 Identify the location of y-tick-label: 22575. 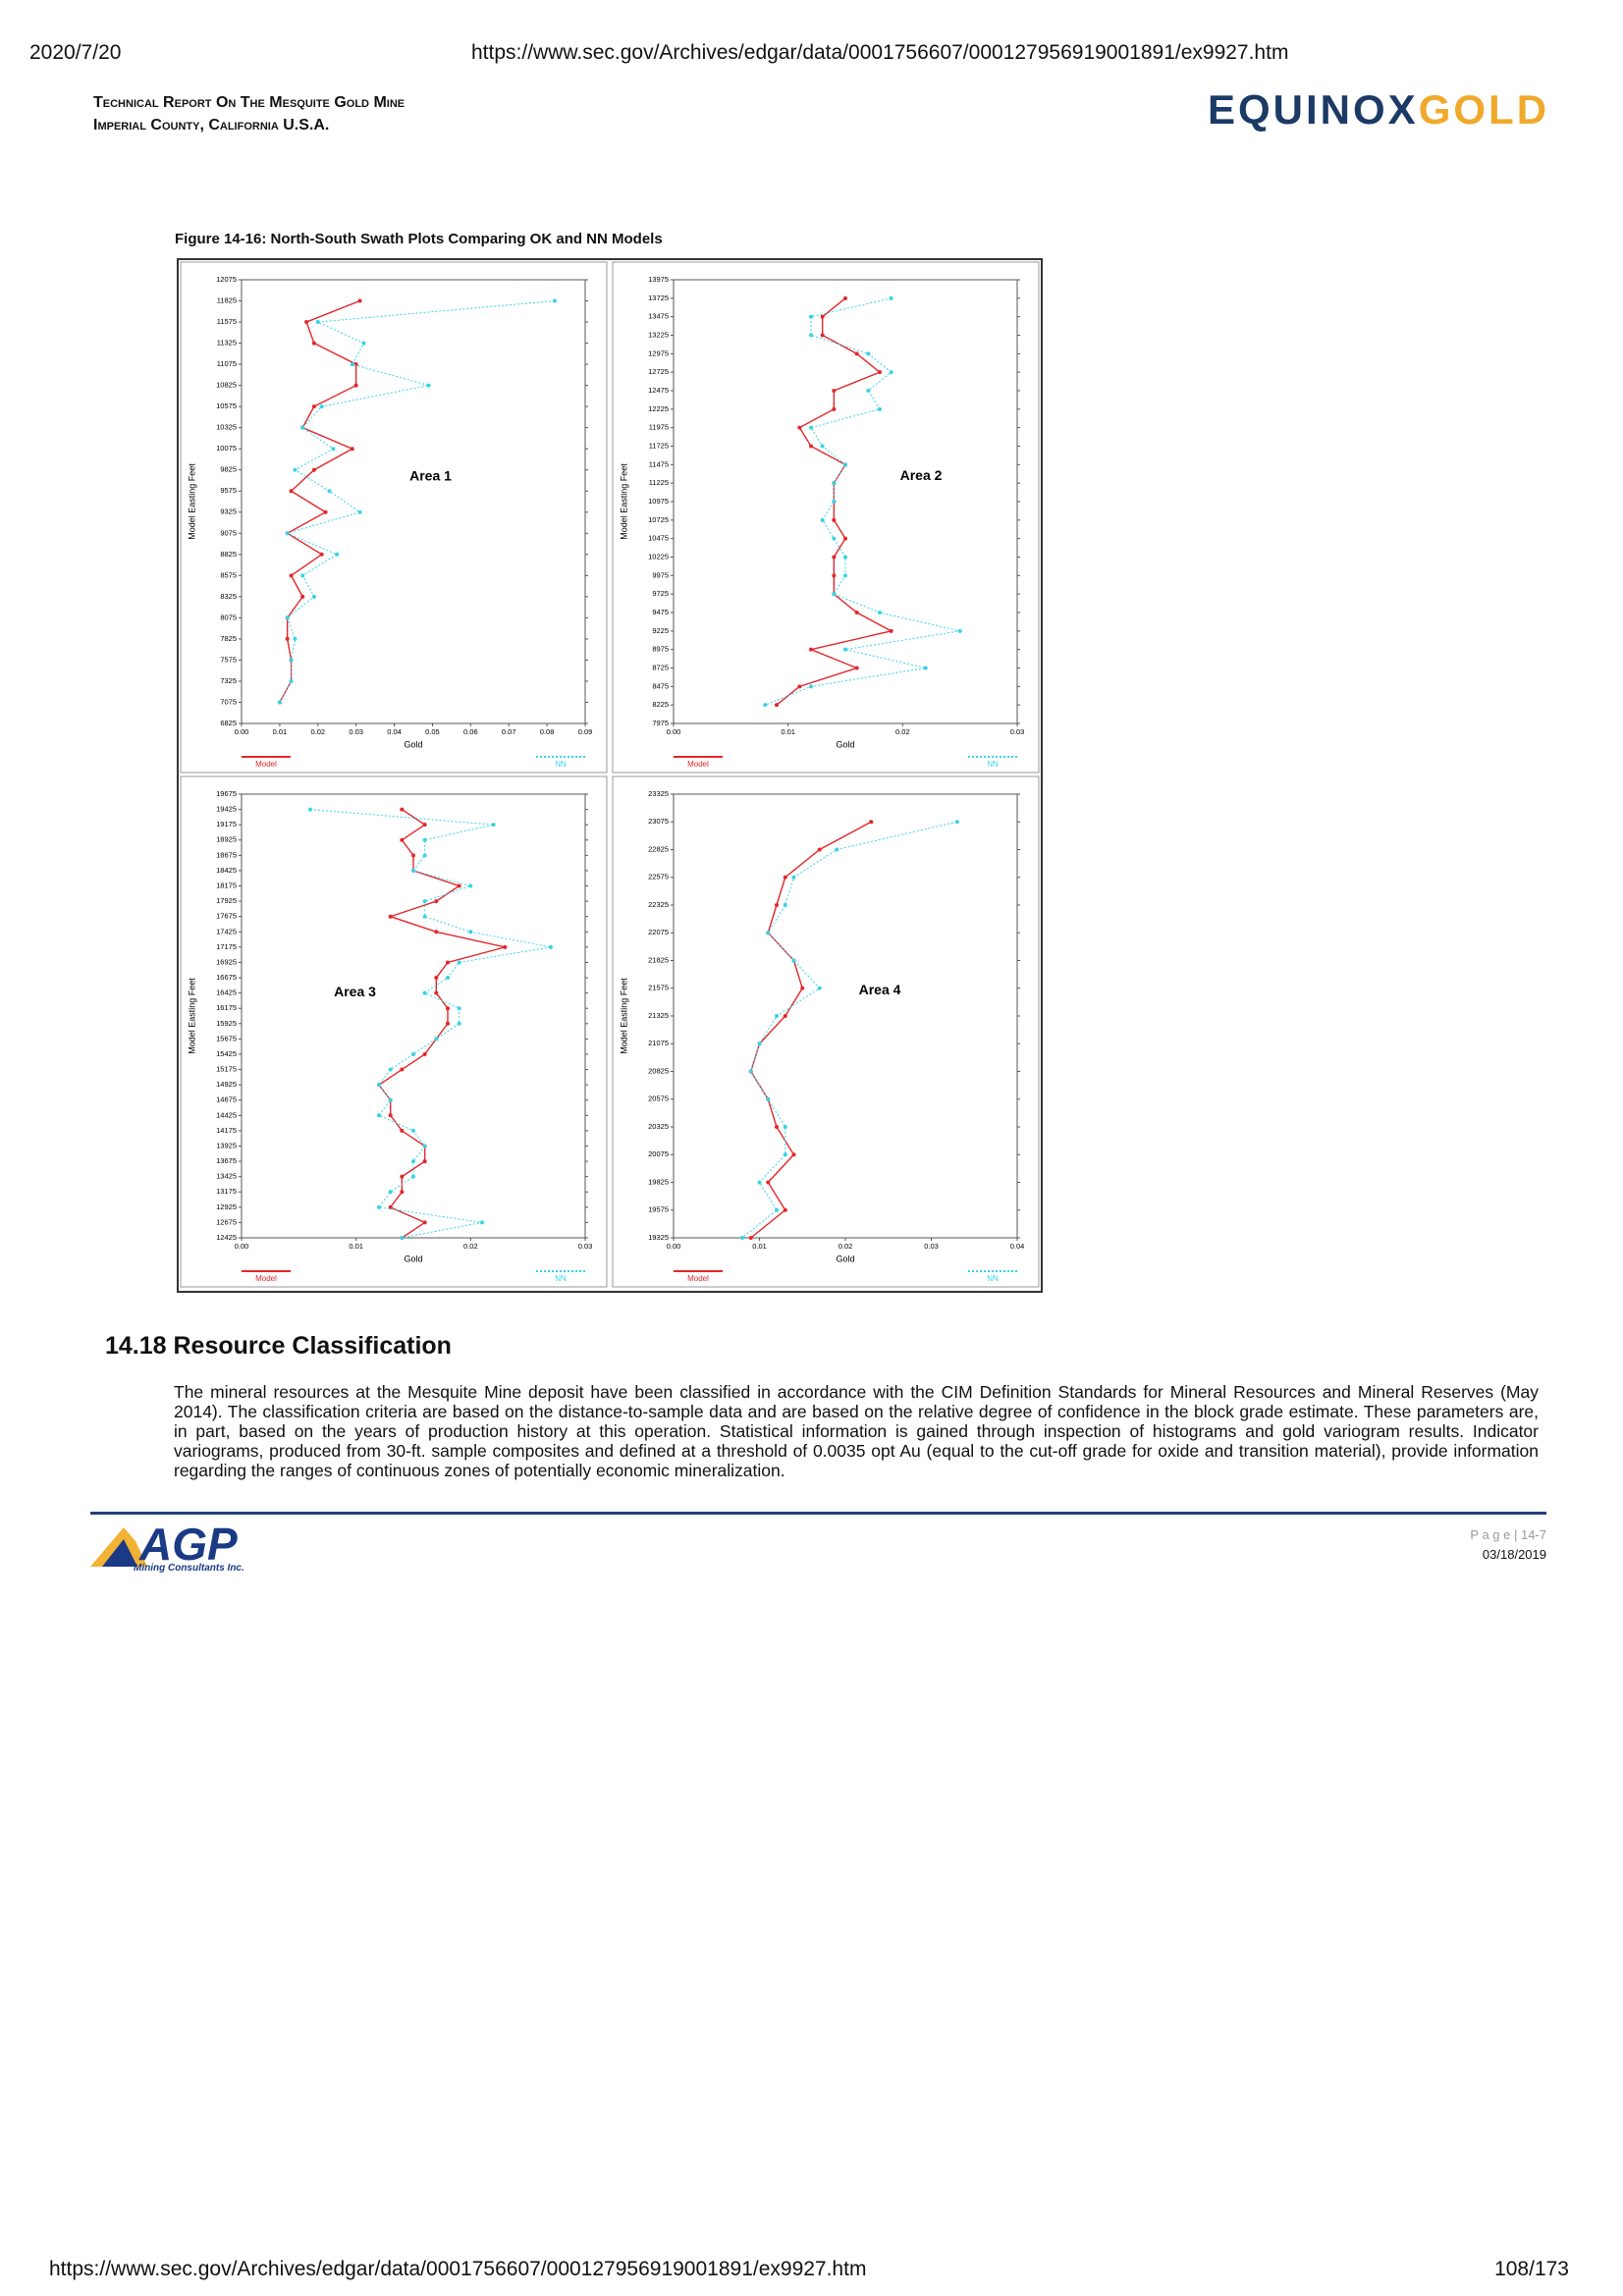
(658, 877).